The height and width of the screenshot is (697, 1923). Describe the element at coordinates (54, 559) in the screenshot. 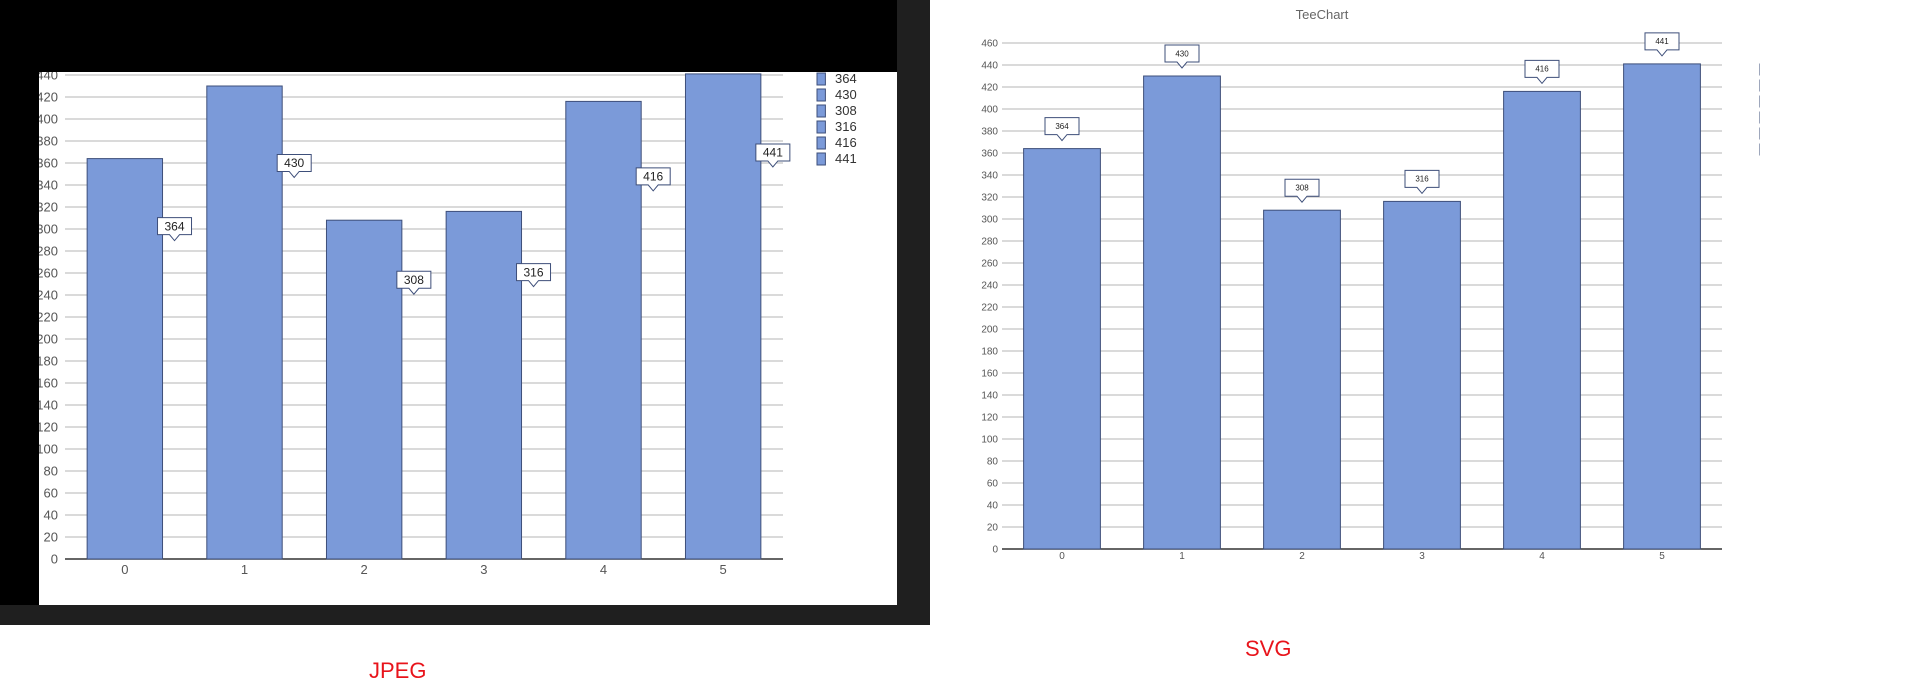

I see `y-tick-label: 0` at that location.